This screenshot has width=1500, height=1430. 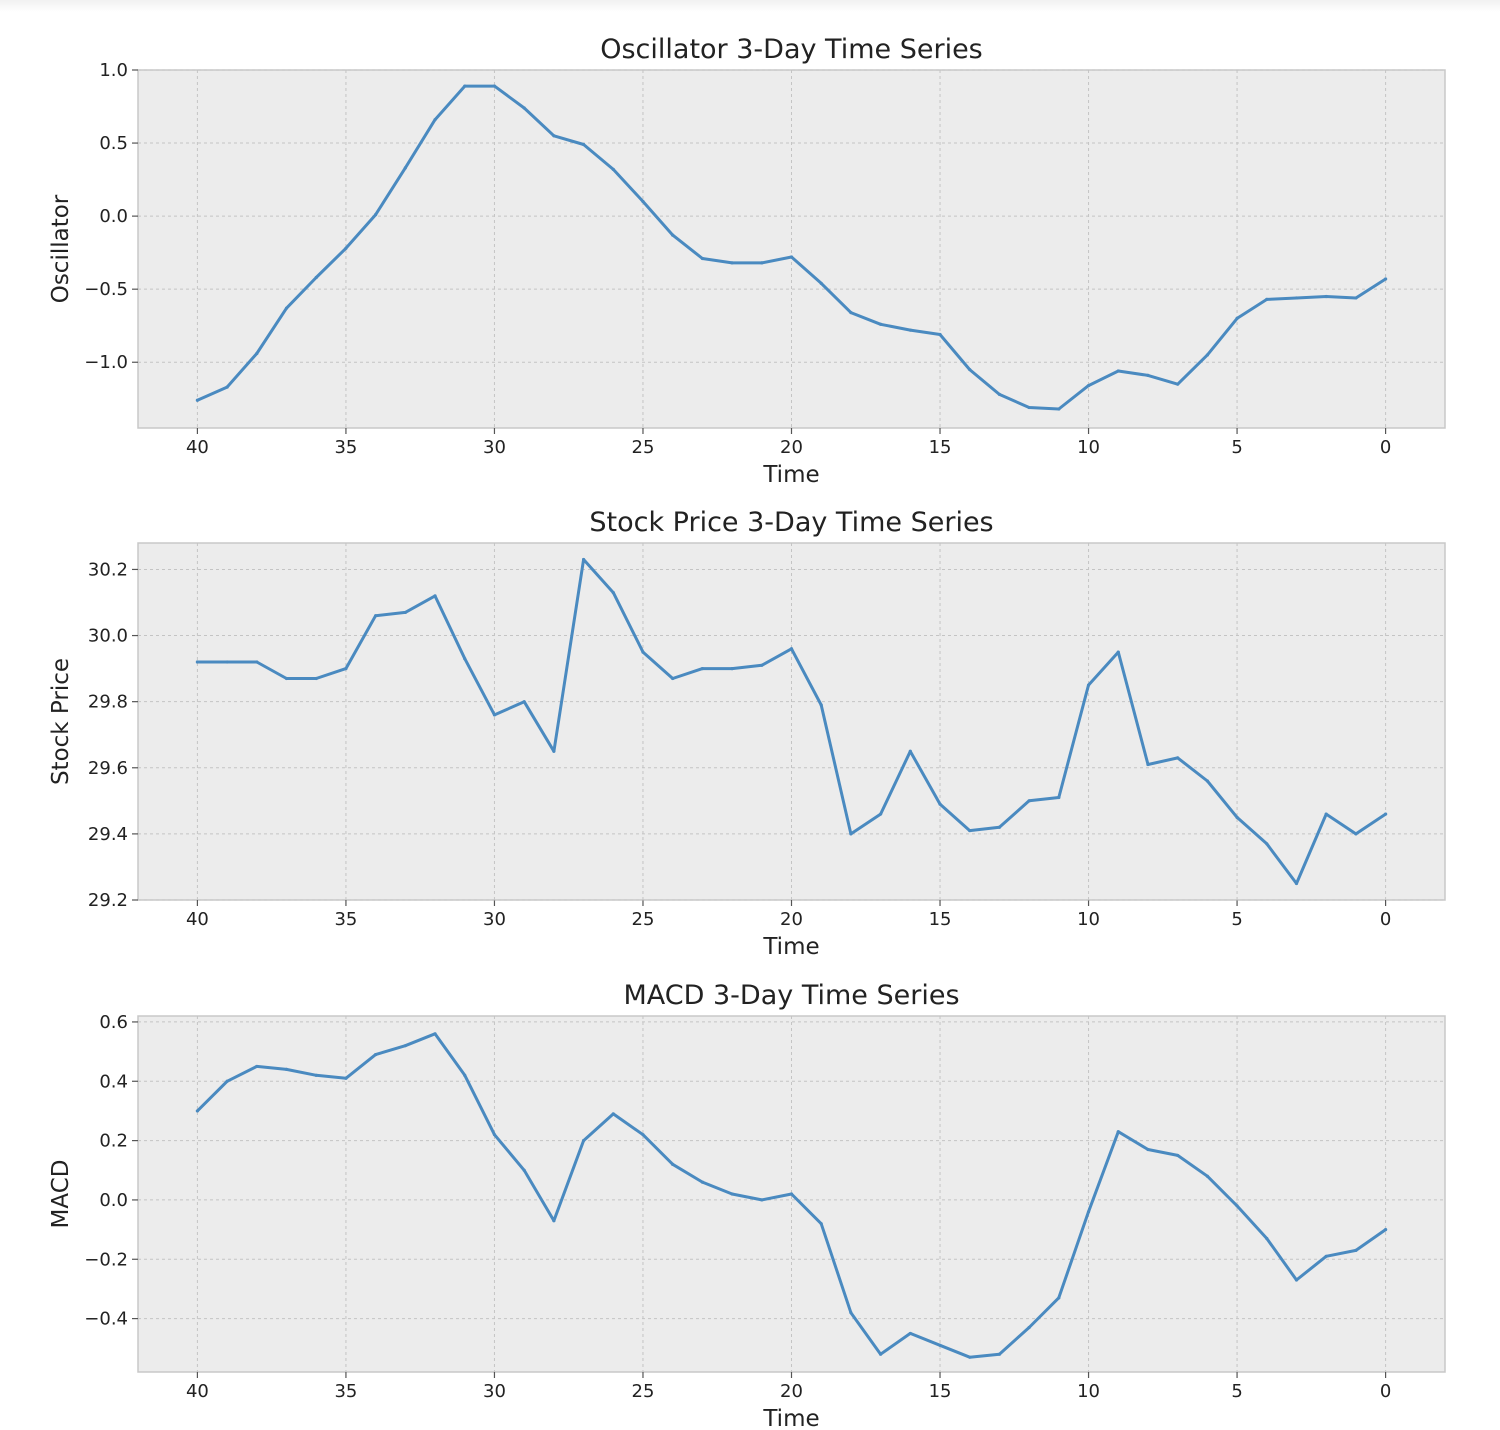 What do you see at coordinates (791, 522) in the screenshot?
I see `chart-title: Stock Price 3-Day Time Series` at bounding box center [791, 522].